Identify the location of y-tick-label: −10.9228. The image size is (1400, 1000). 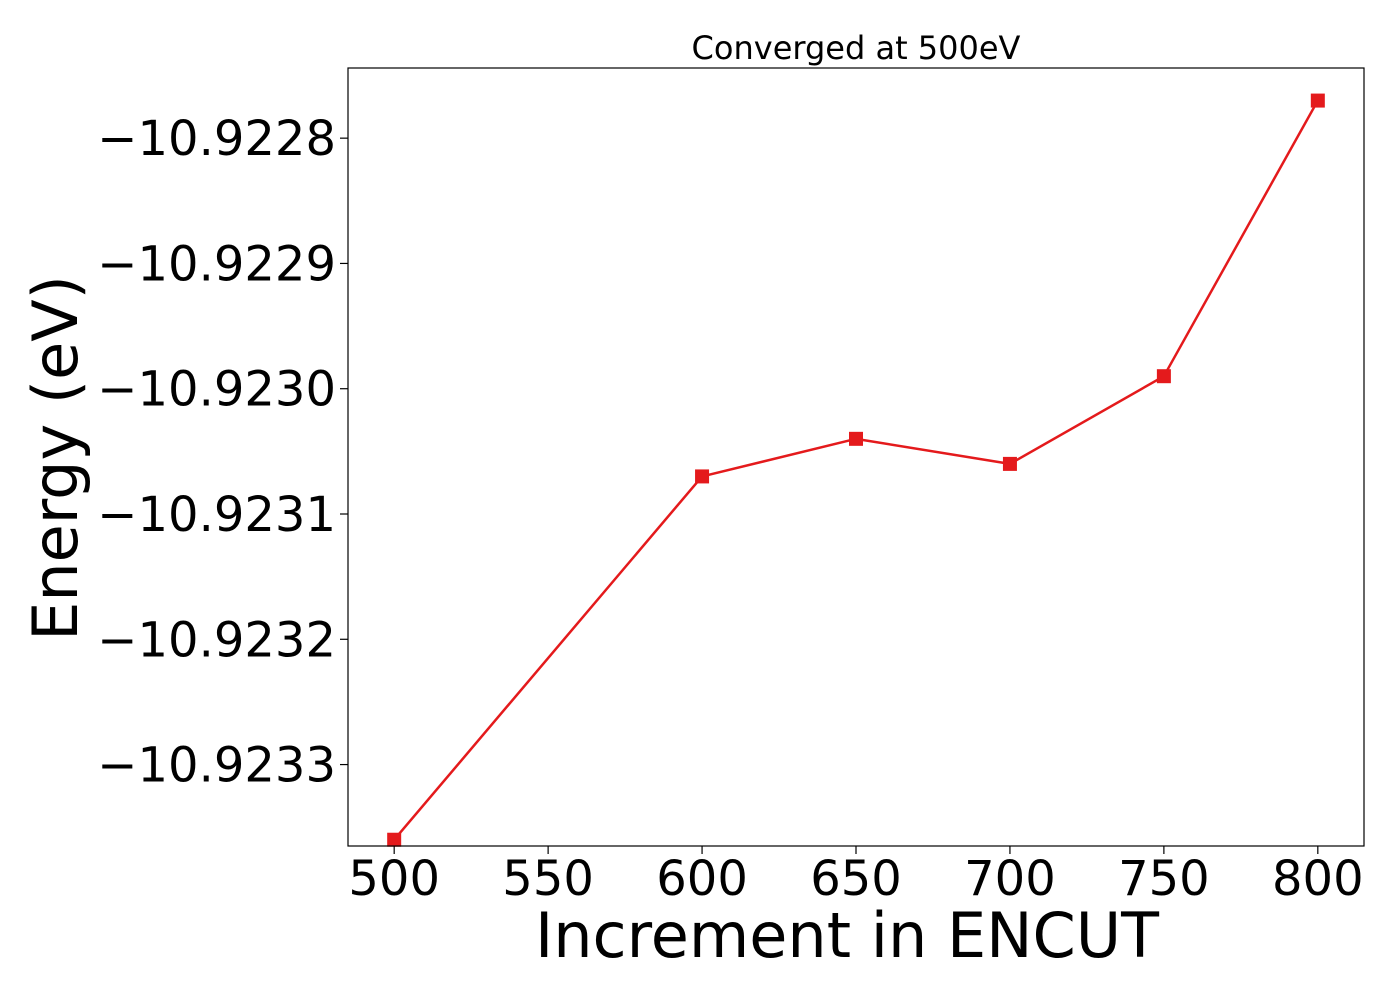
(216, 139).